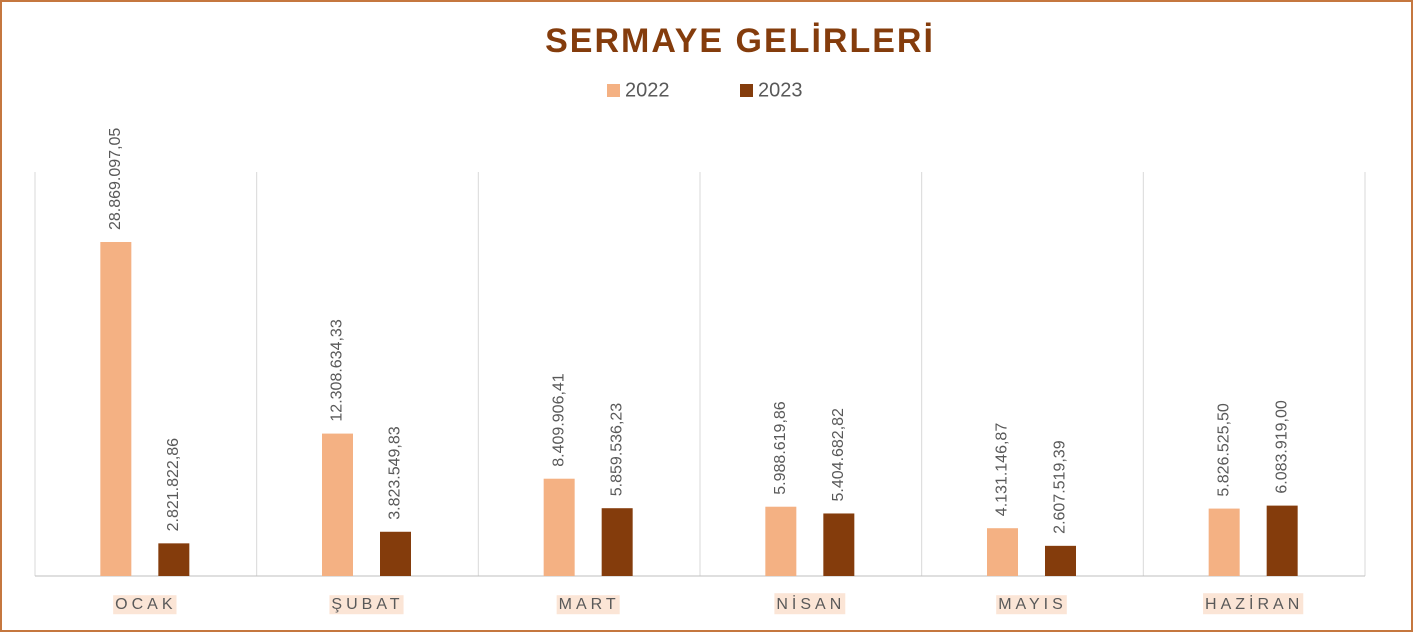  Describe the element at coordinates (740, 41) in the screenshot. I see `chart-title: SERMAYE GELİRLERİ` at that location.